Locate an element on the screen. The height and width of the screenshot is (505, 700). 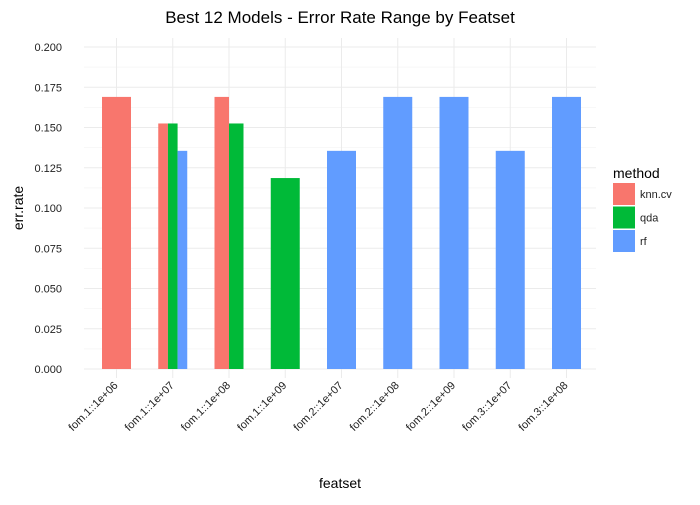
legend-swatch-knn.cv is located at coordinates (624, 194).